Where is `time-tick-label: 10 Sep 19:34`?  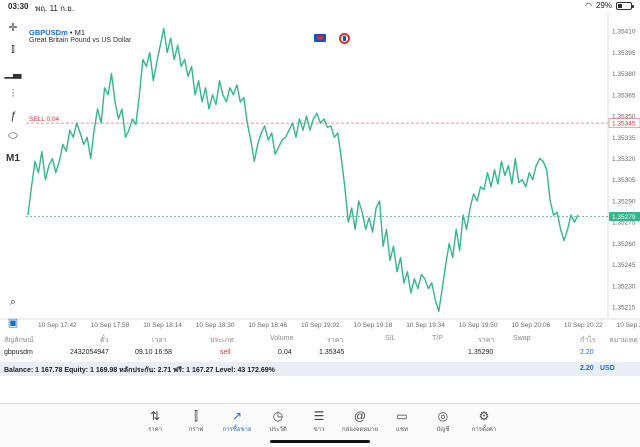 time-tick-label: 10 Sep 19:34 is located at coordinates (425, 325).